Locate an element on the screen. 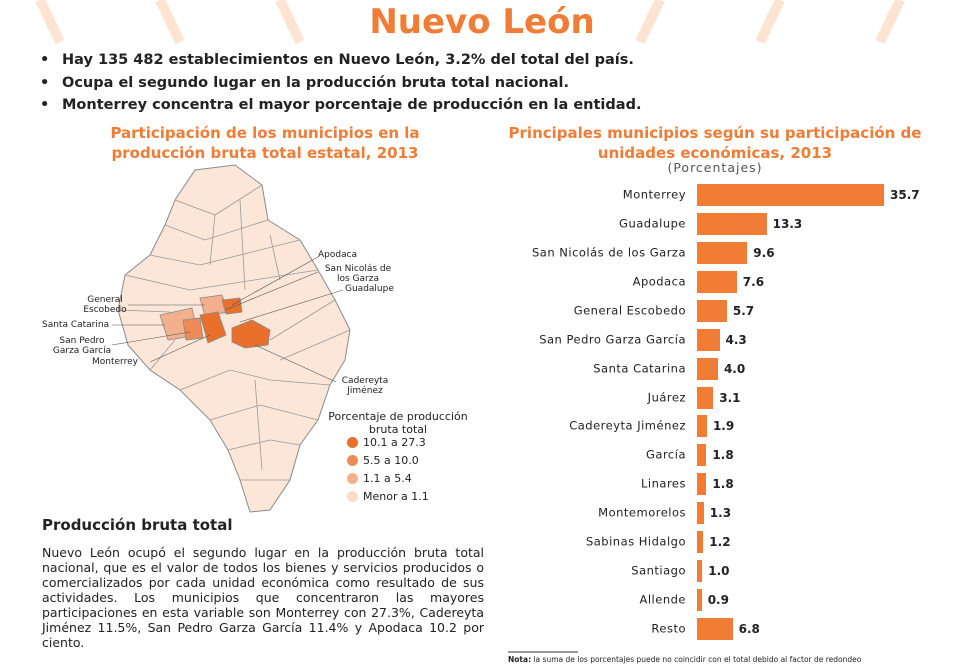 This screenshot has width=964, height=669. map-label: Monterrey is located at coordinates (115, 362).